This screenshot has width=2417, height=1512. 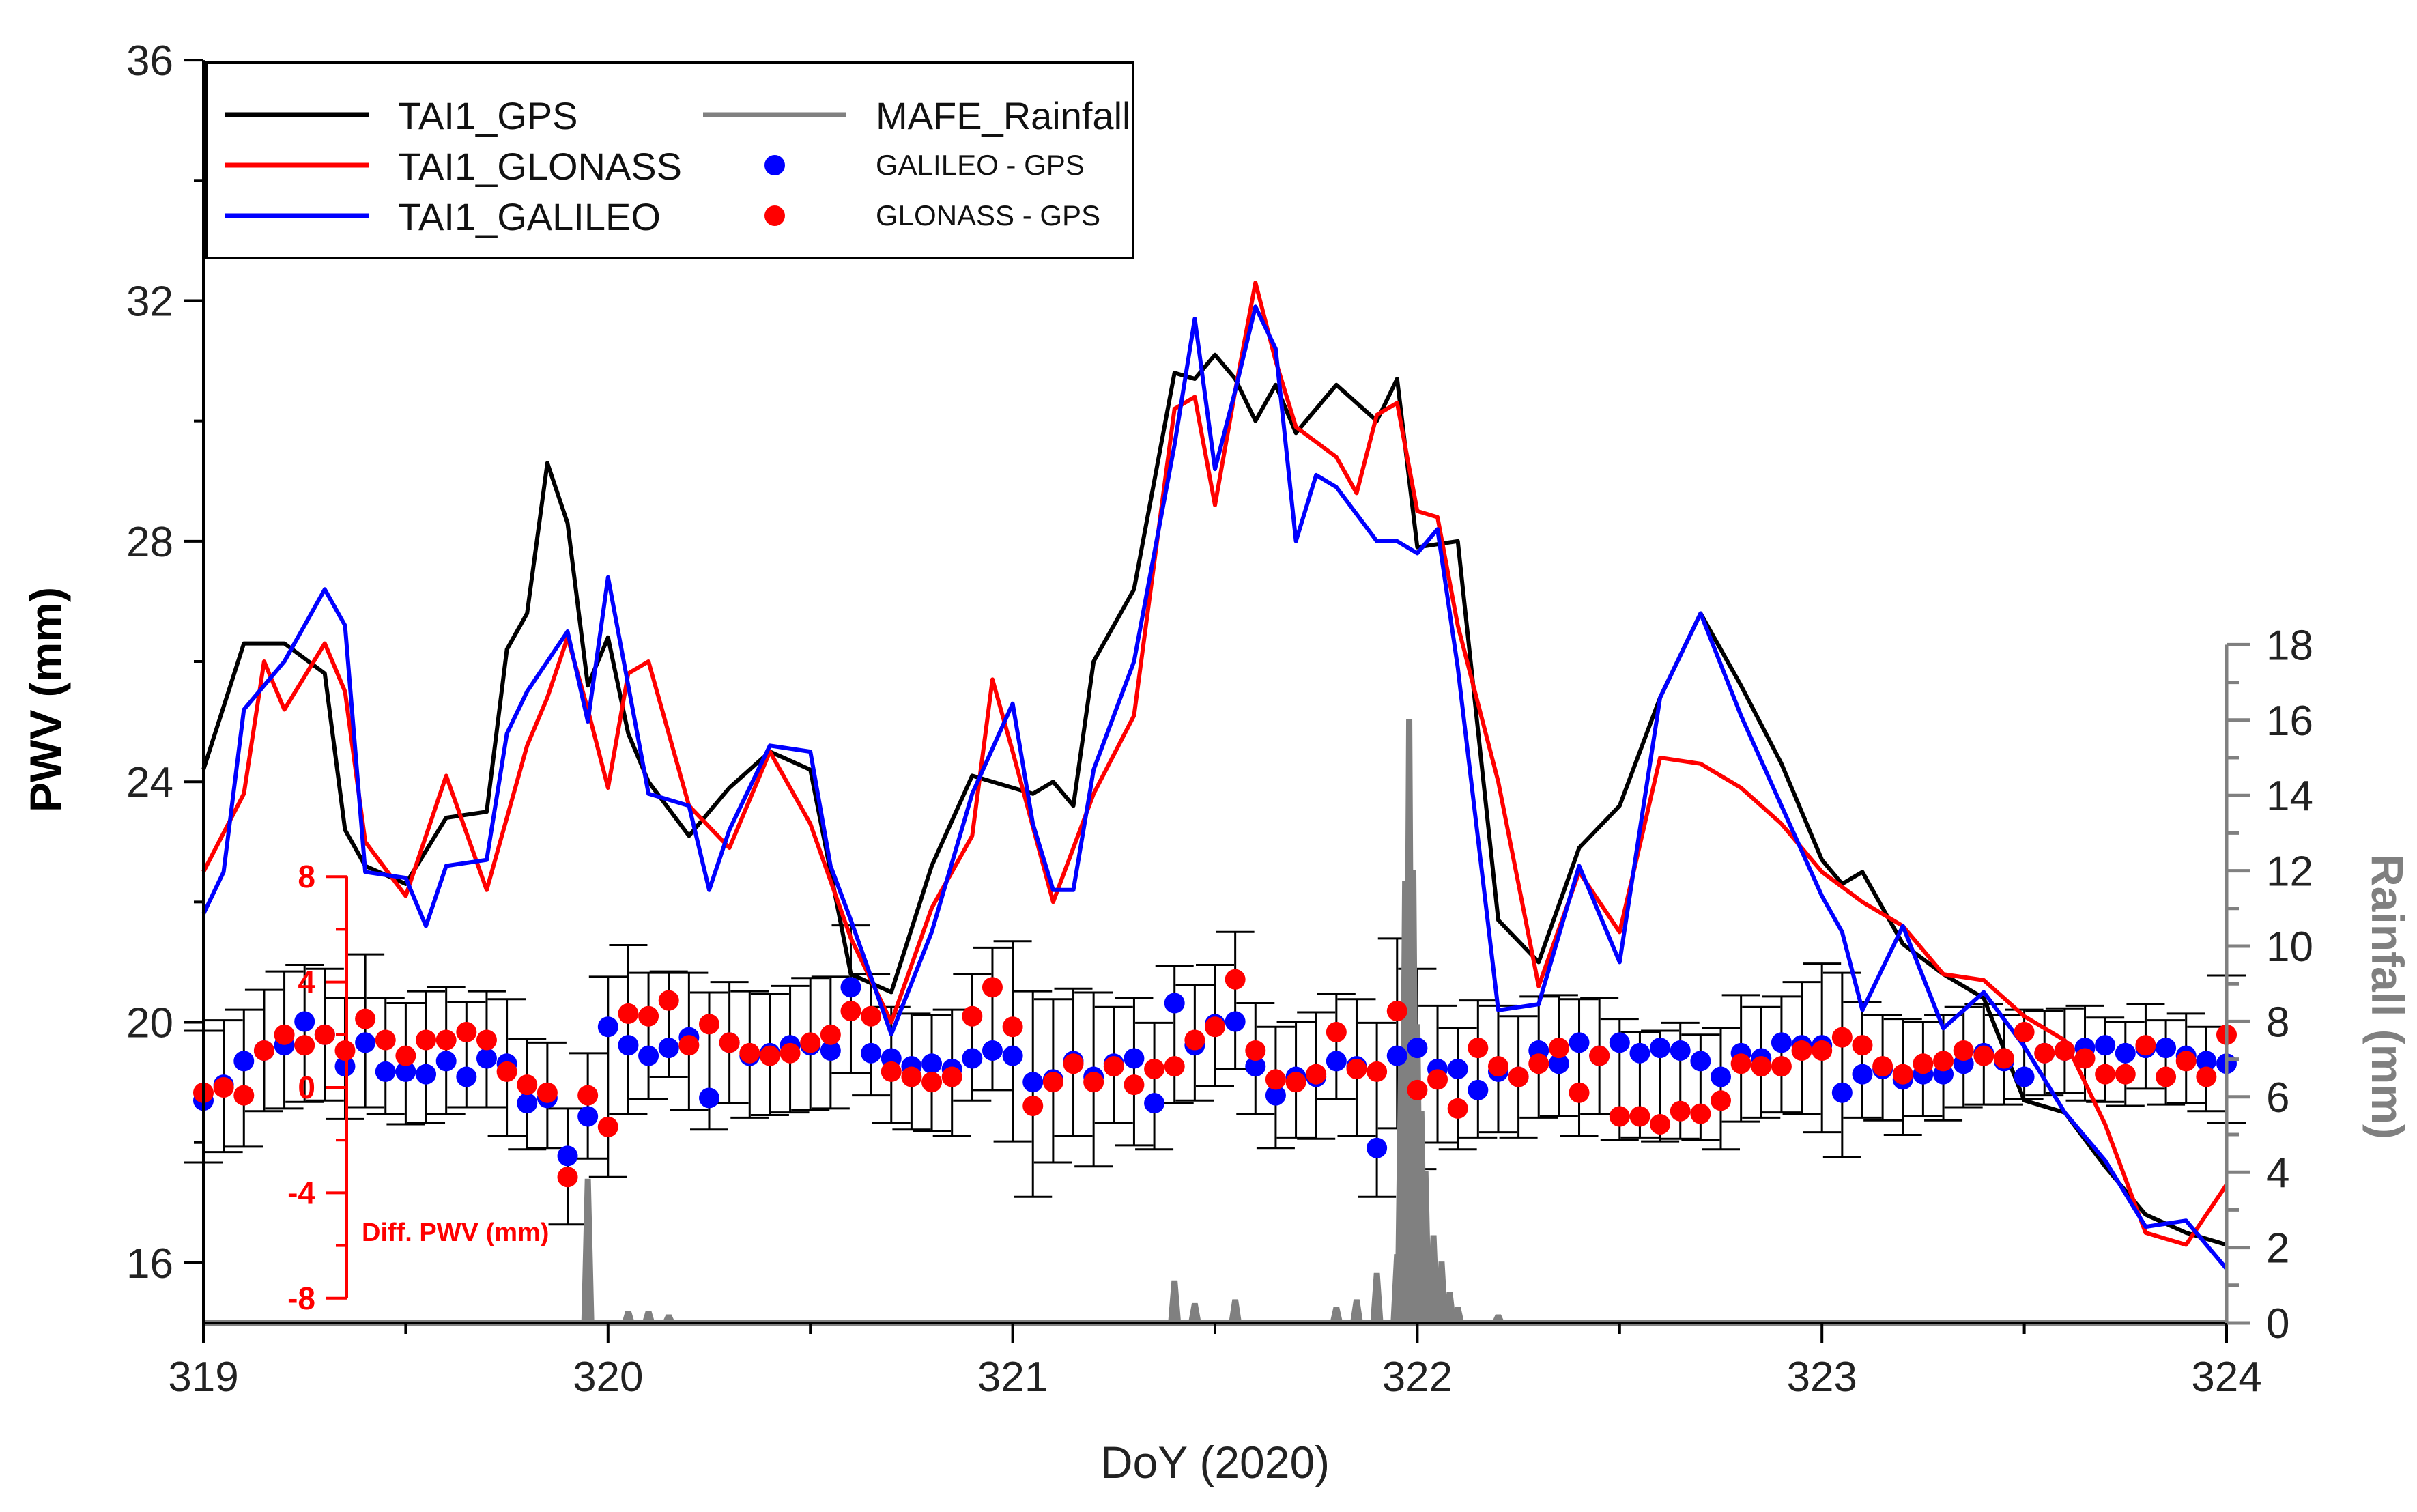 I want to click on y2-tick-label: 14, so click(x=2289, y=796).